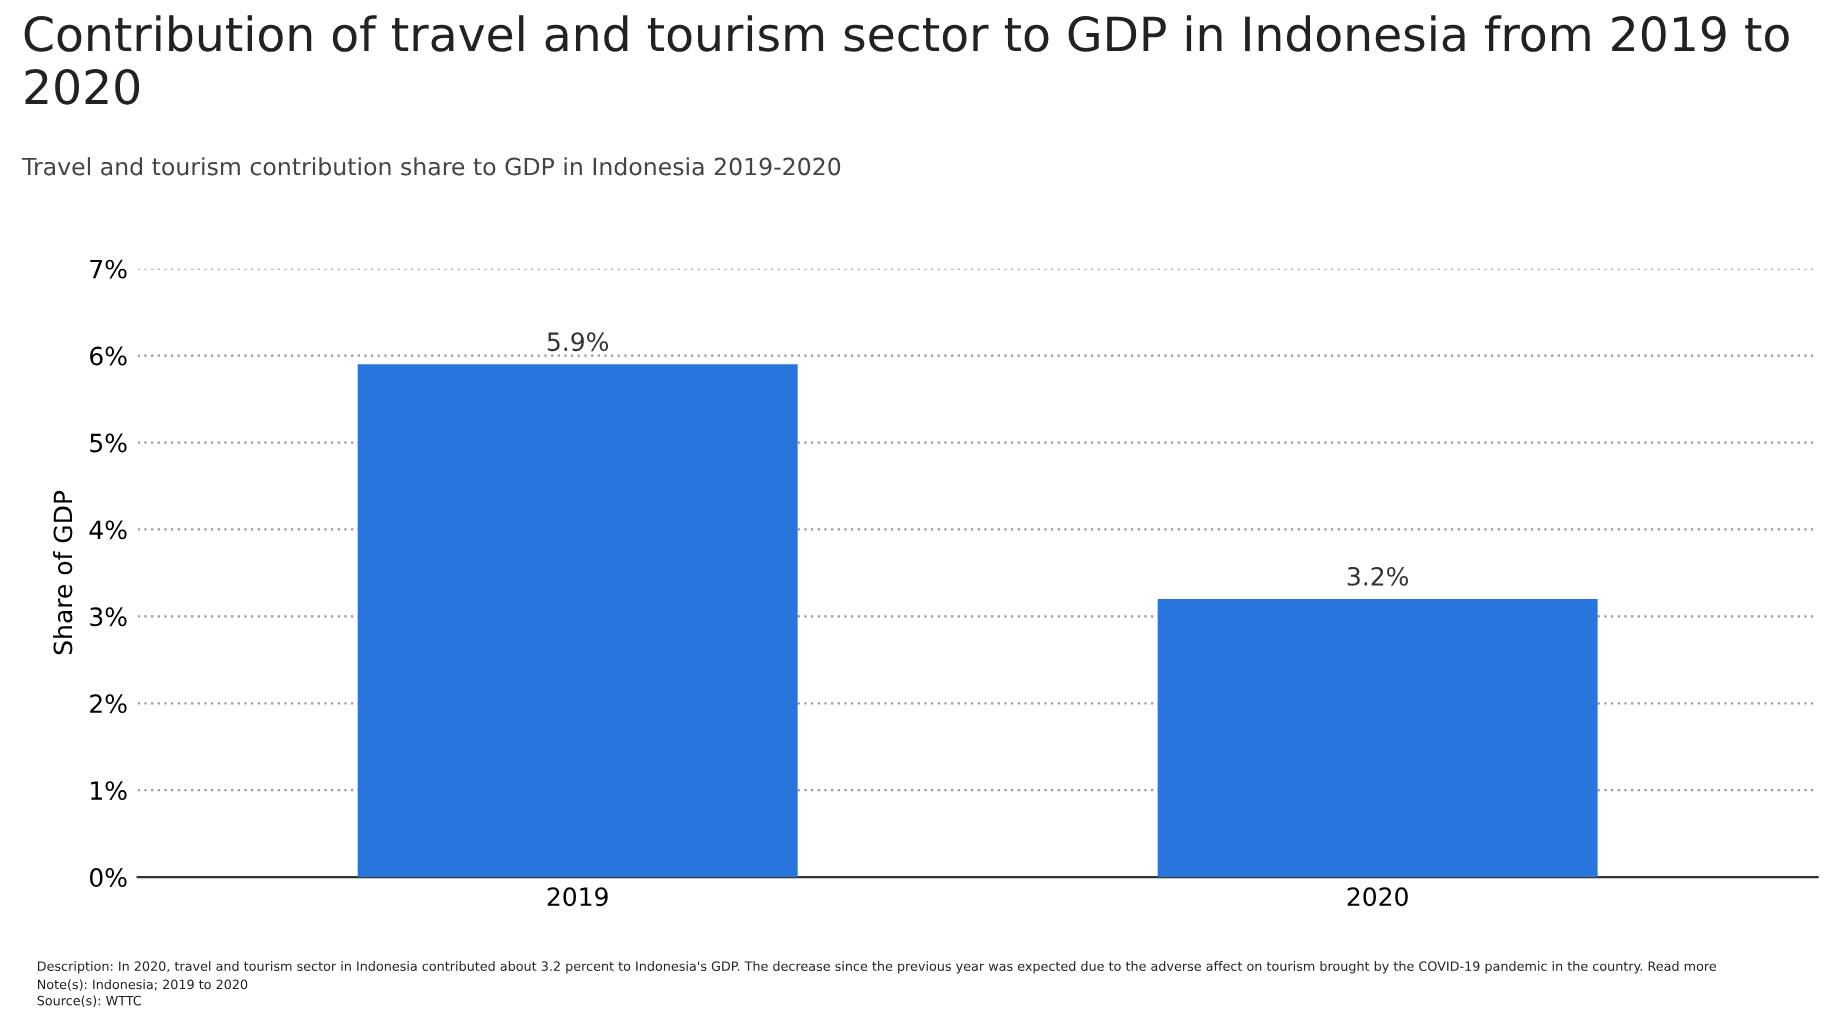 This screenshot has height=1014, width=1836. I want to click on chart-subtitle: Travel and tourism contribution share to GDP in Indonesia 2019-2020, so click(431, 166).